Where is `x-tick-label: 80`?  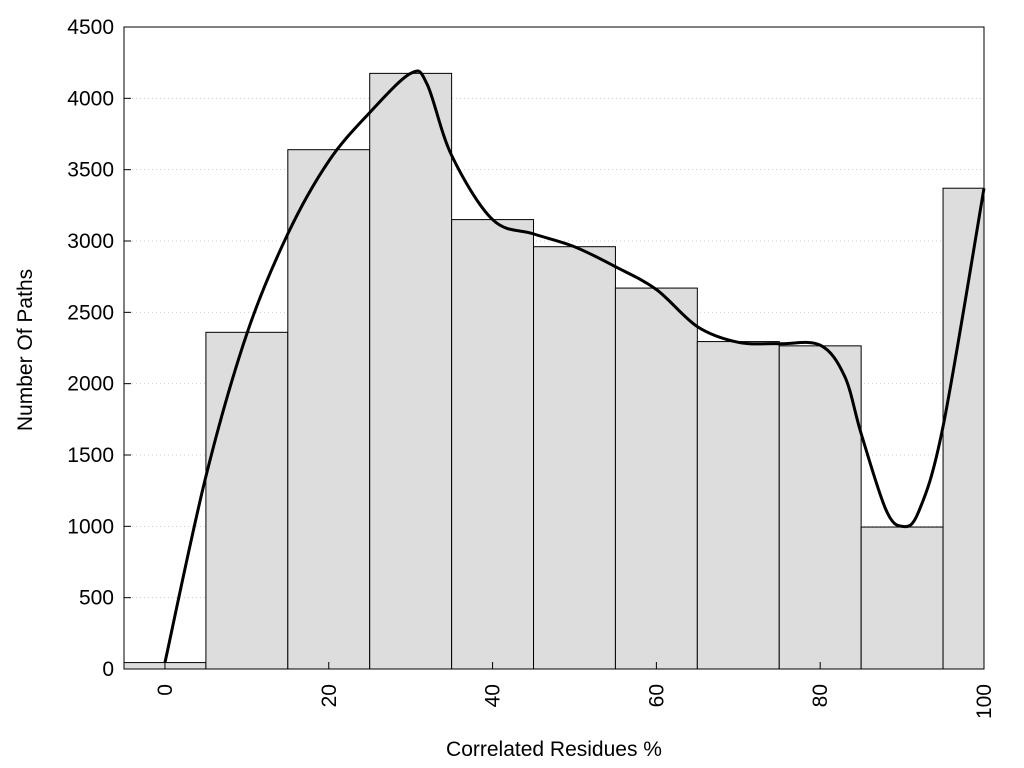
x-tick-label: 80 is located at coordinates (820, 695).